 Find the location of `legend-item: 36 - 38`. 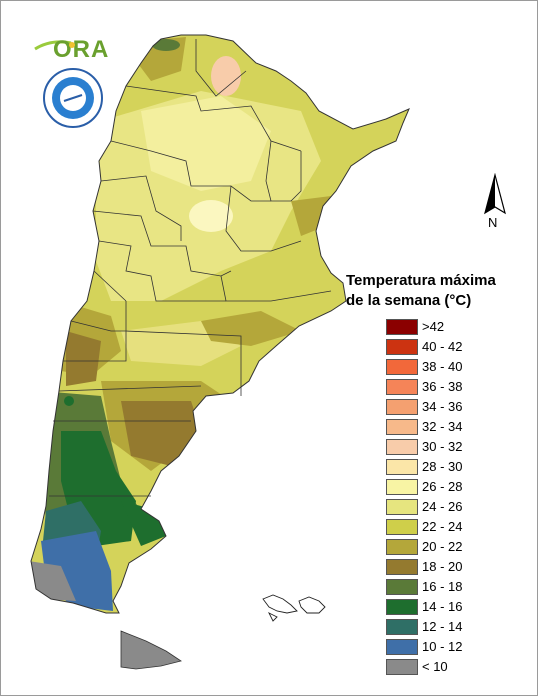

legend-item: 36 - 38 is located at coordinates (456, 387).